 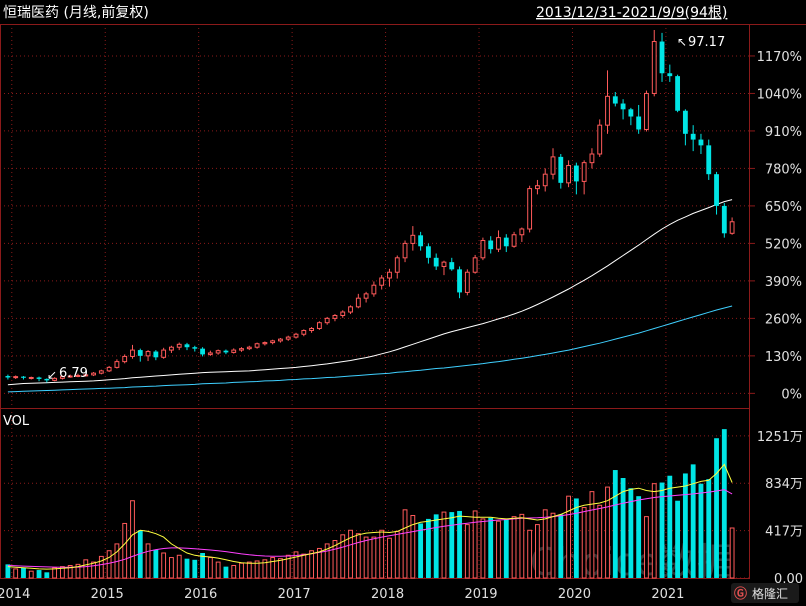 I want to click on logo-badge, so click(x=765, y=593).